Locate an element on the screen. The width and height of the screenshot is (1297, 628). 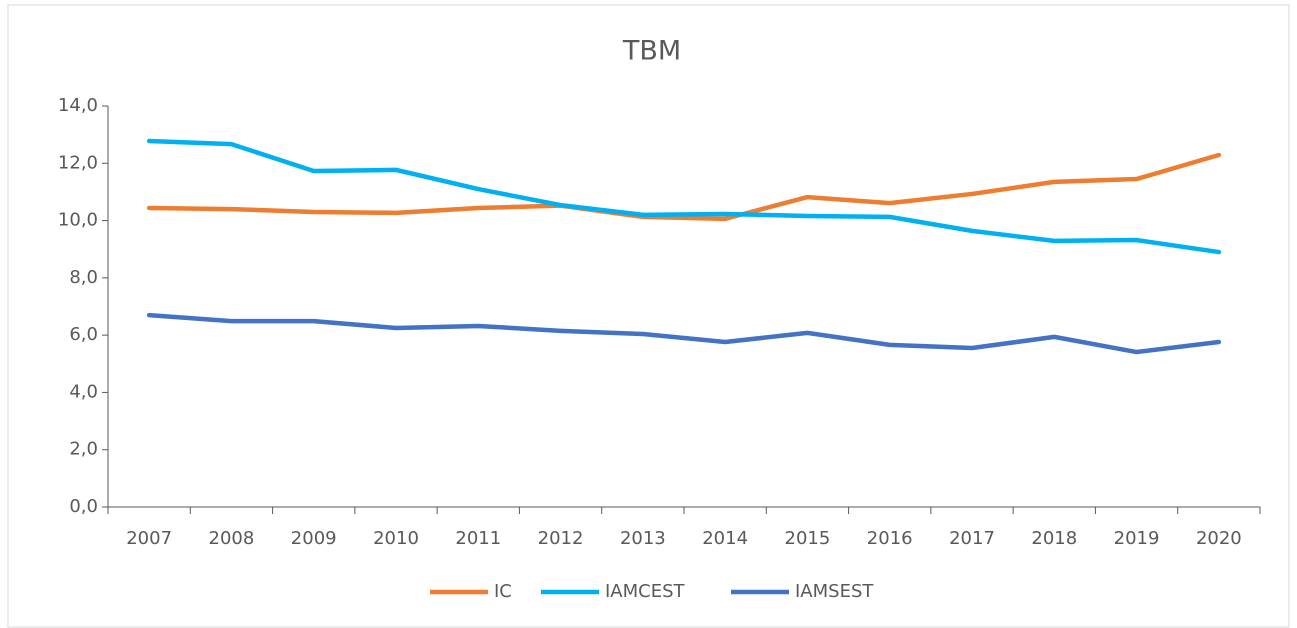
legend-label: IC is located at coordinates (503, 591).